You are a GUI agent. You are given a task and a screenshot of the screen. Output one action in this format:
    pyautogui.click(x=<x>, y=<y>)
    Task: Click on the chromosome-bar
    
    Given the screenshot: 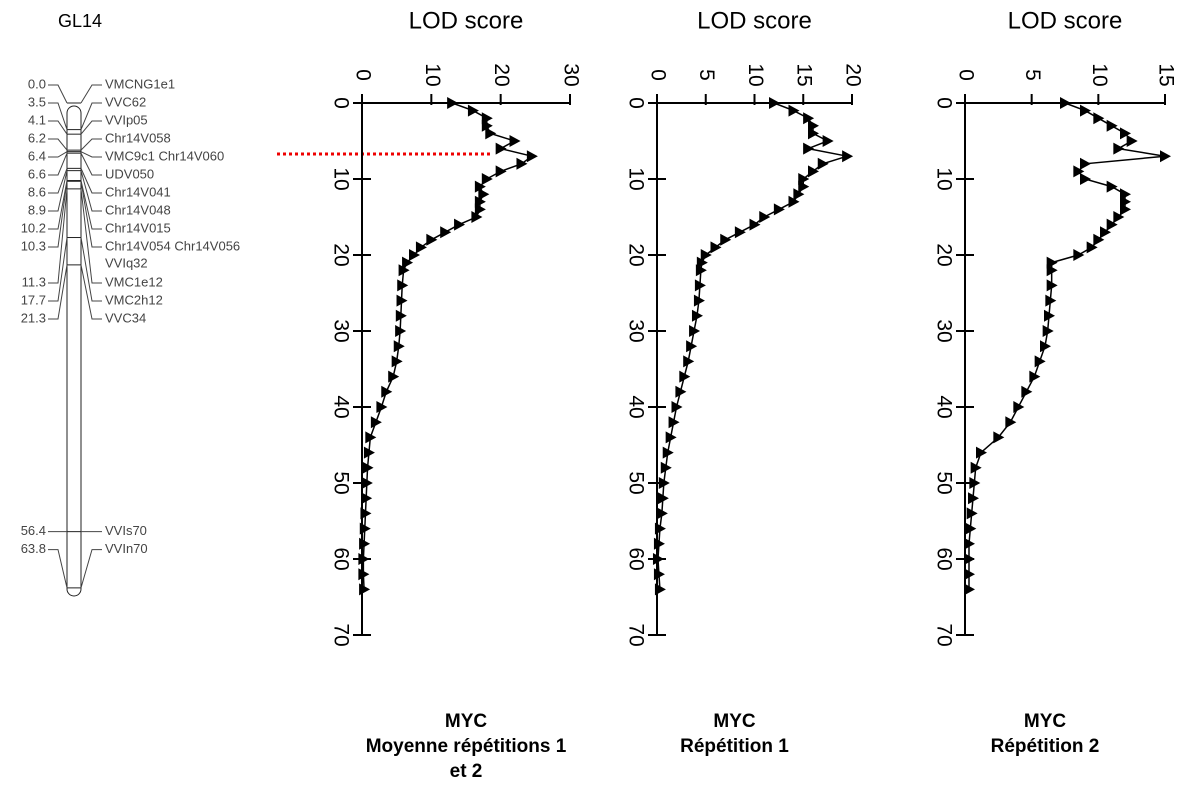 What is the action you would take?
    pyautogui.click(x=74, y=351)
    